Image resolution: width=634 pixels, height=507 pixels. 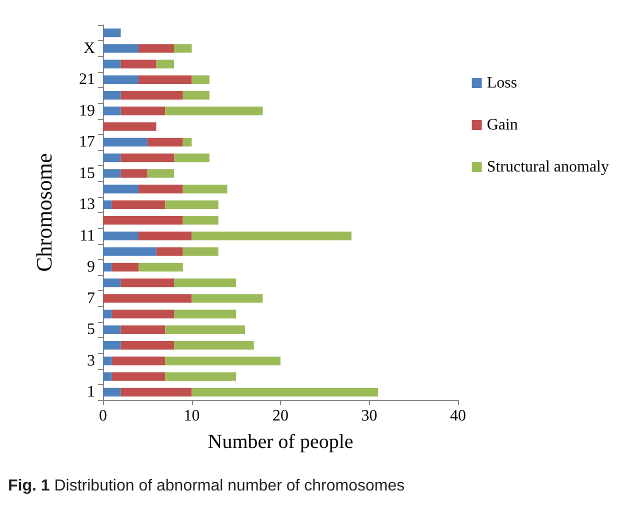 I want to click on y-tick-label: X, so click(x=89, y=48).